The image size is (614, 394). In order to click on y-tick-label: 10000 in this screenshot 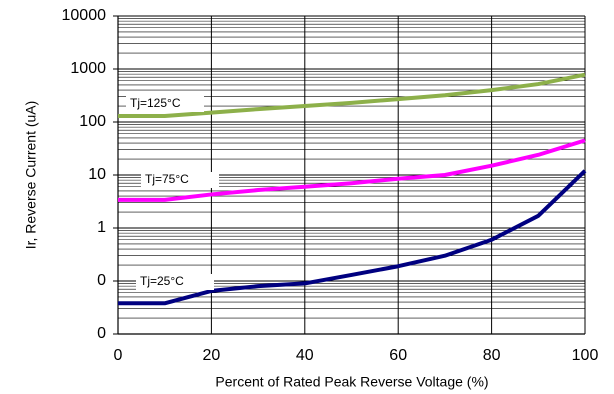, I will do `click(84, 15)`.